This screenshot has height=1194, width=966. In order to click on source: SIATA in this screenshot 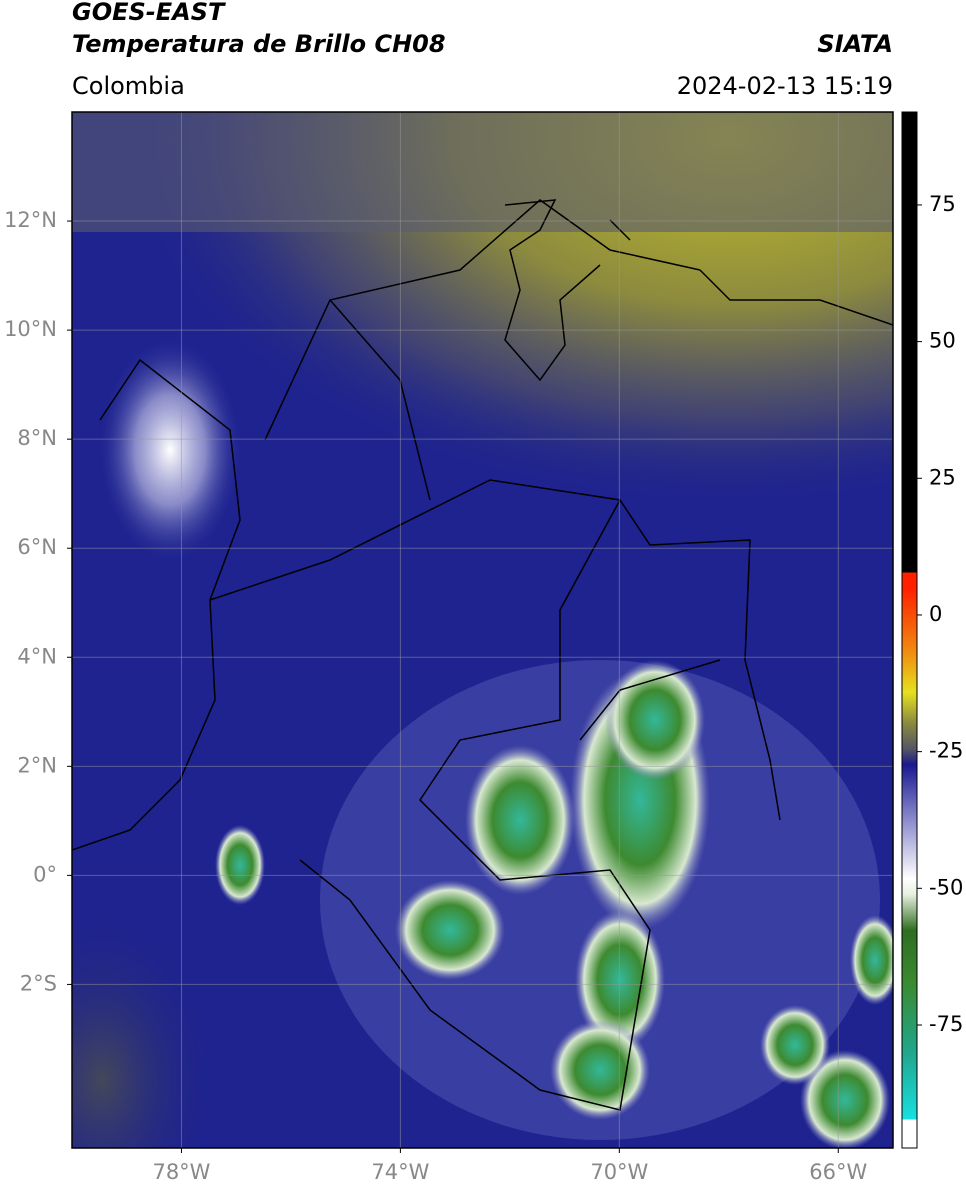, I will do `click(855, 44)`.